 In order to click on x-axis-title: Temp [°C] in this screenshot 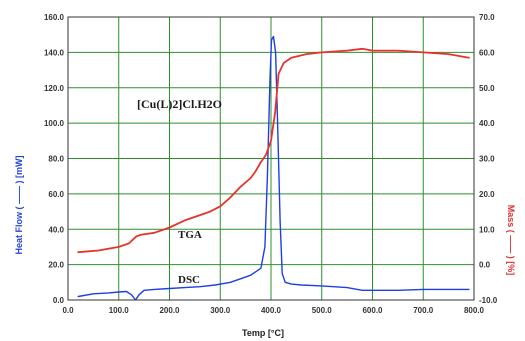, I will do `click(263, 333)`.